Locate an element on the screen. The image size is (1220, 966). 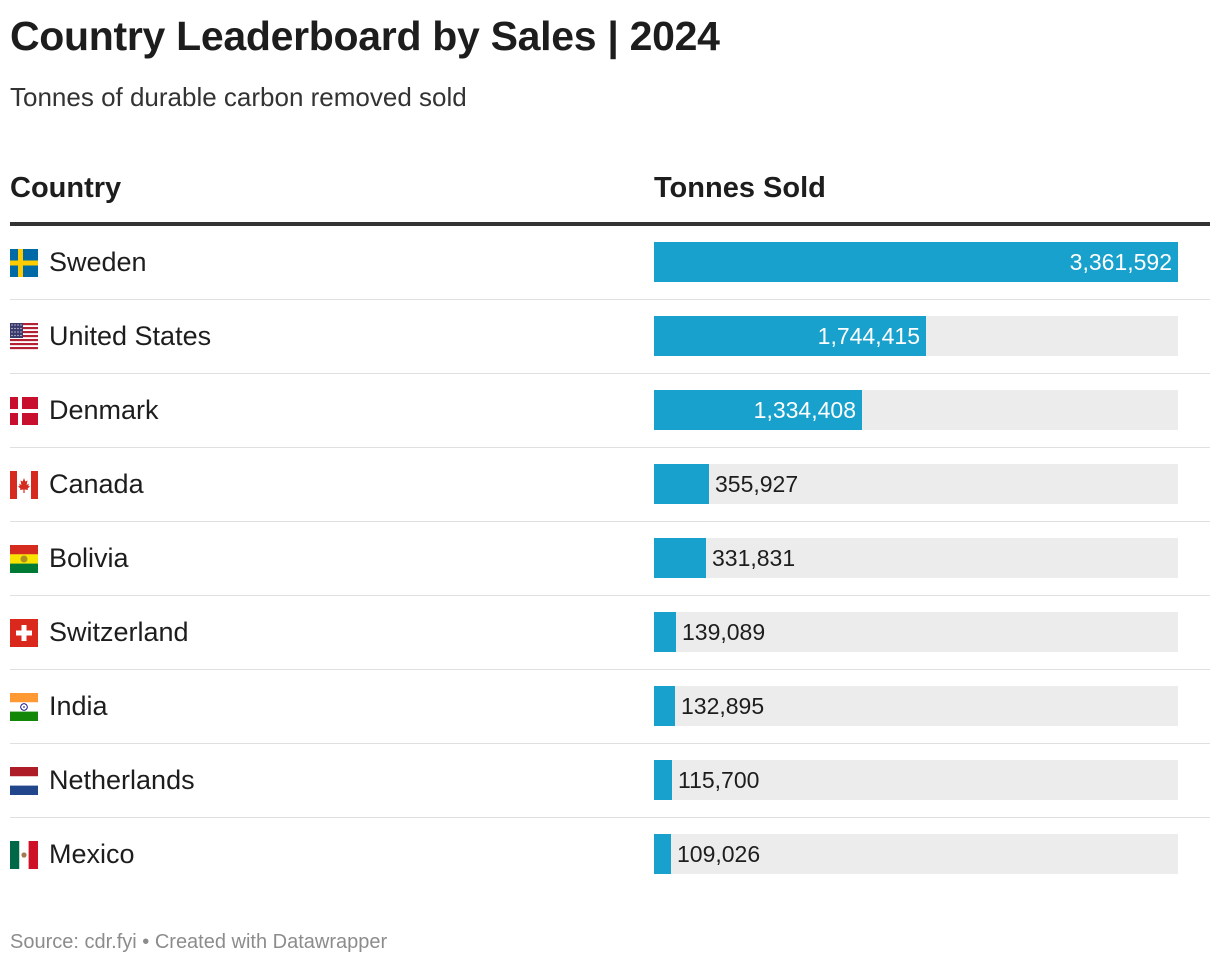
bar-mexico is located at coordinates (662, 854).